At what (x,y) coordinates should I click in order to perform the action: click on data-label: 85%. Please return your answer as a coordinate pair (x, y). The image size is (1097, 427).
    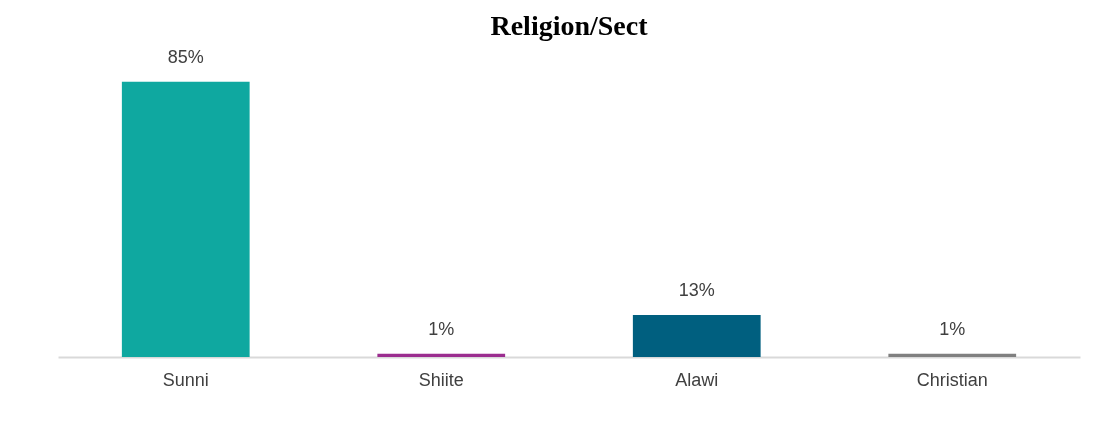
    Looking at the image, I should click on (185, 56).